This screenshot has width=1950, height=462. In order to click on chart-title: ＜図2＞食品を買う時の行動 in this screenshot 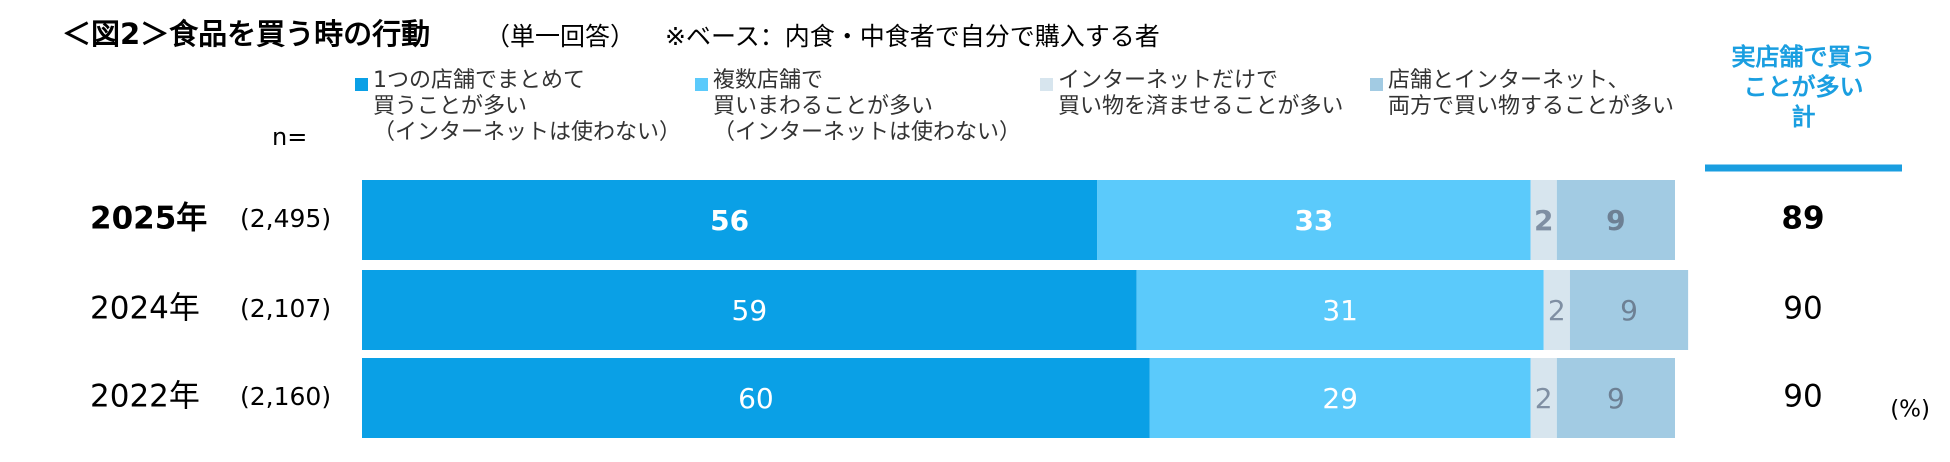, I will do `click(246, 34)`.